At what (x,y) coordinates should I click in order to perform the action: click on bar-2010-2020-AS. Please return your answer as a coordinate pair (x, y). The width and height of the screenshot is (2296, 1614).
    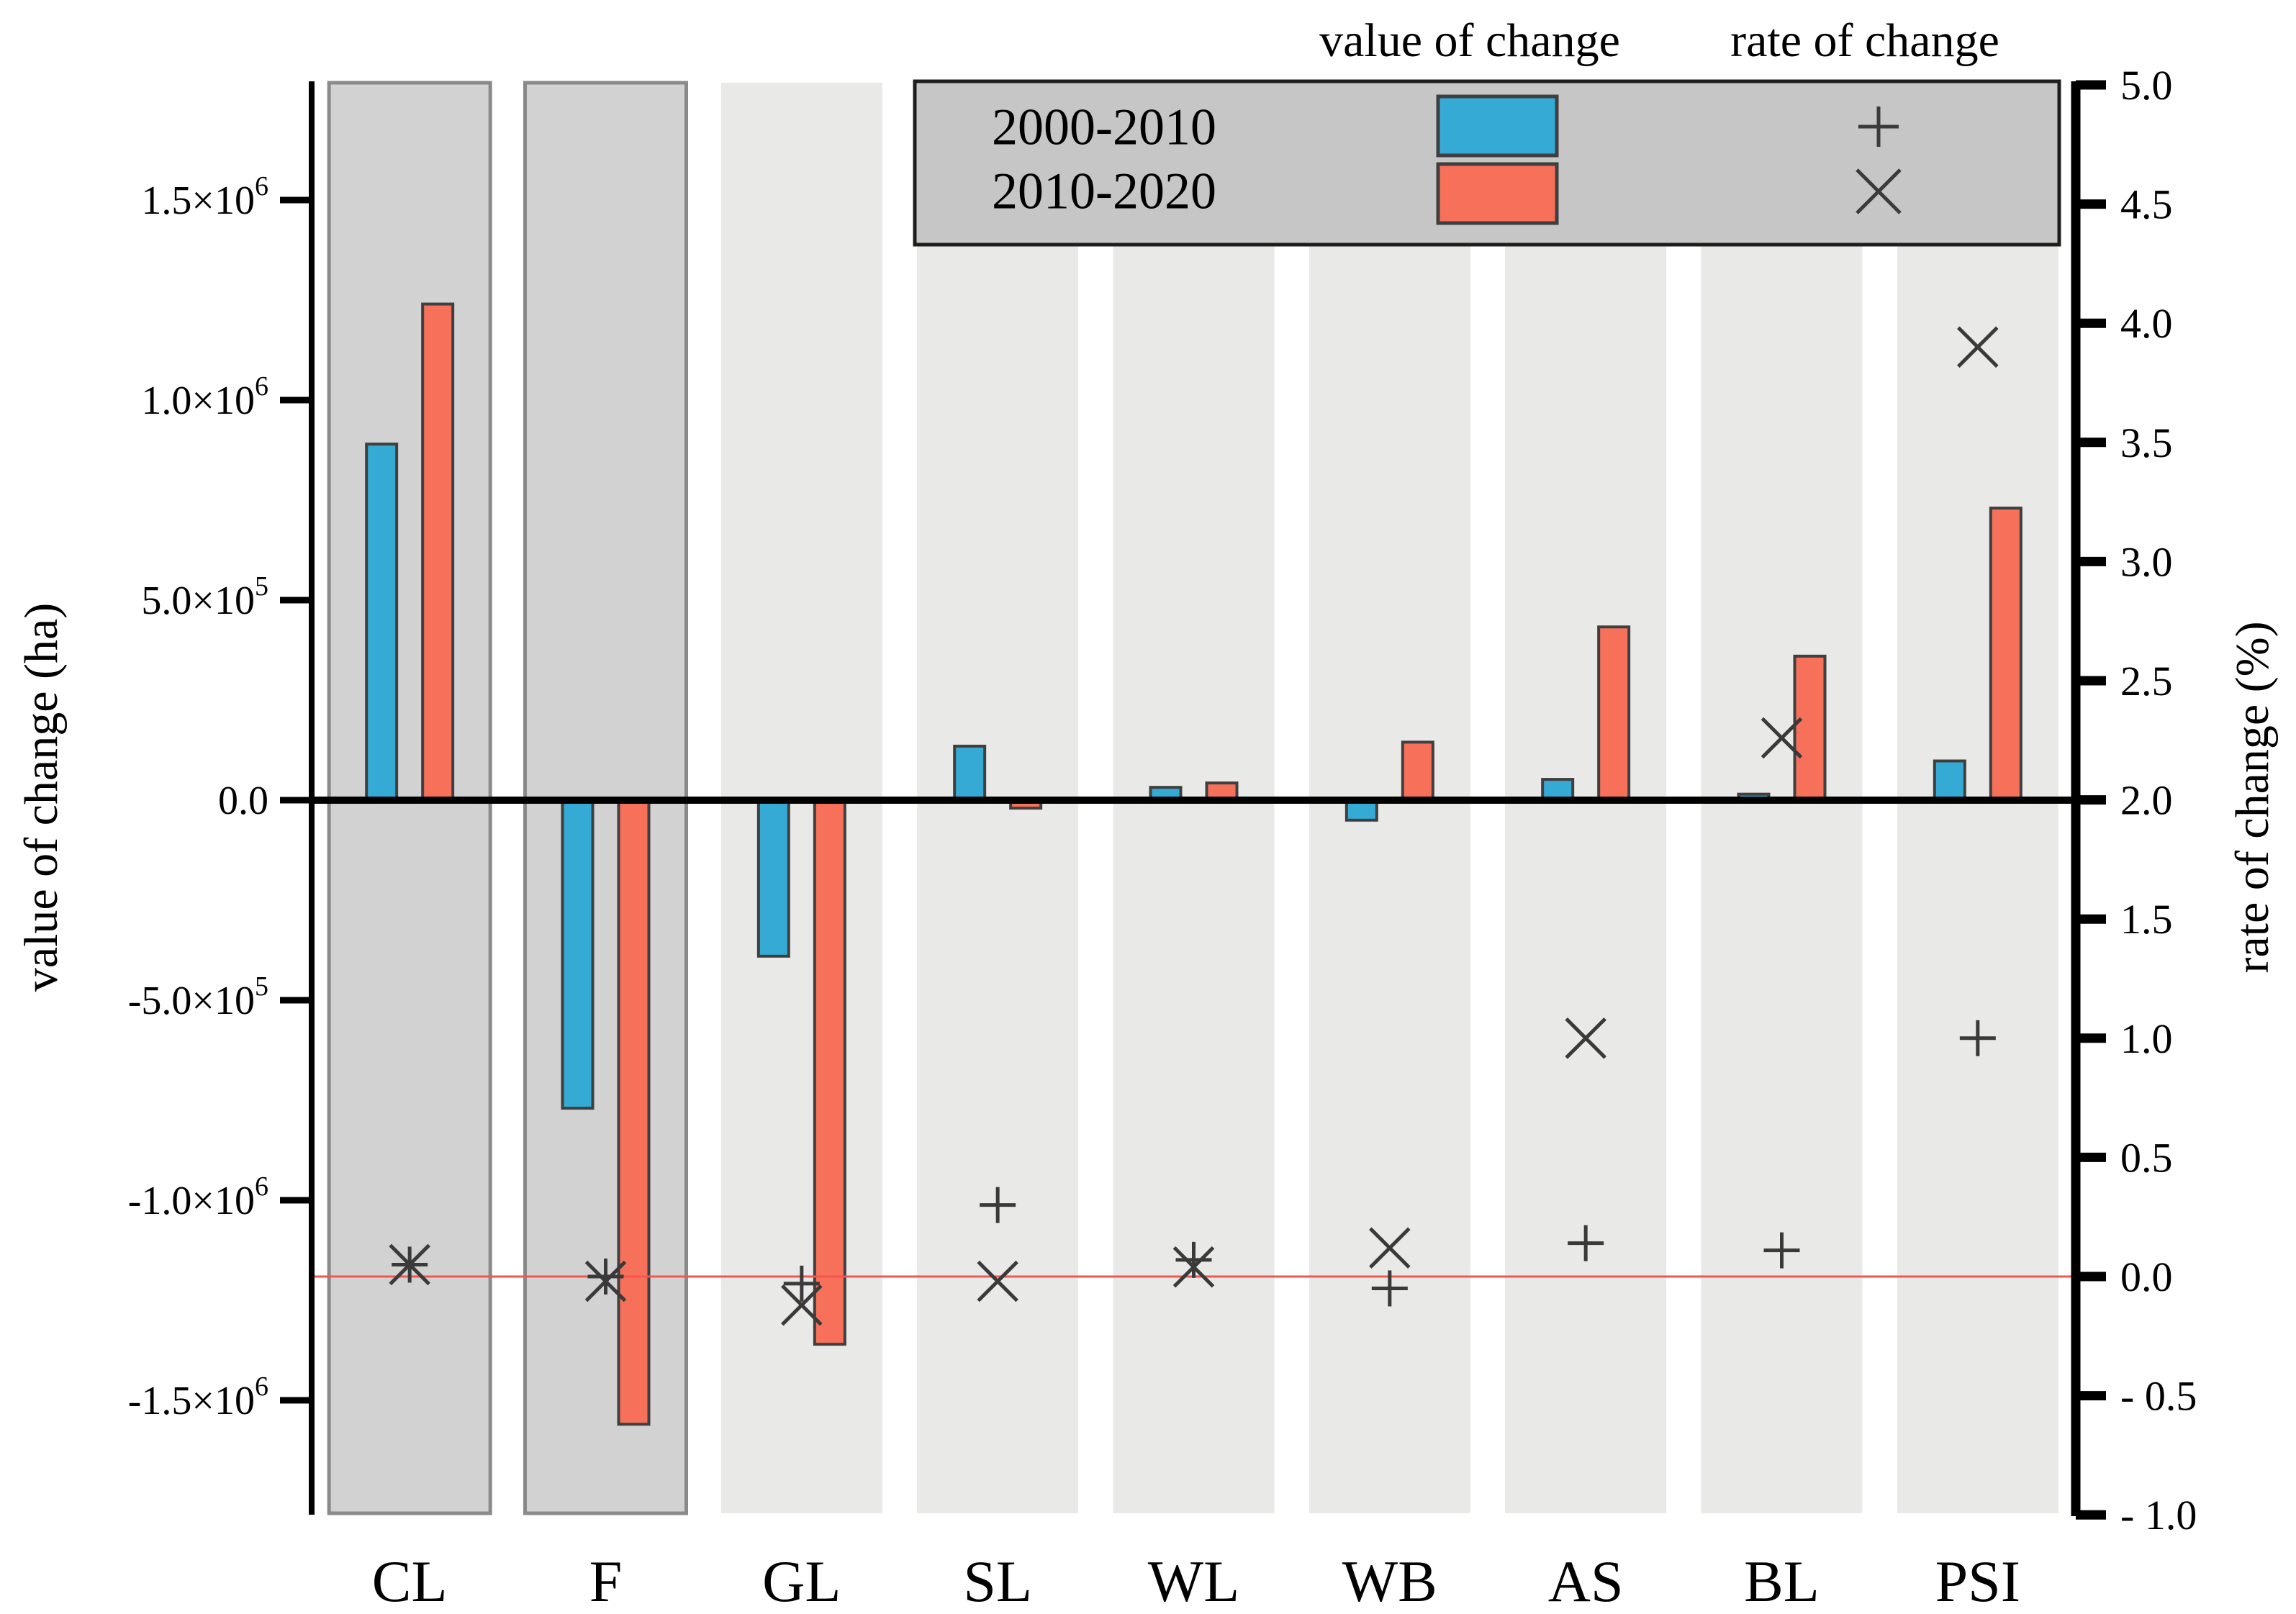
    Looking at the image, I should click on (1614, 713).